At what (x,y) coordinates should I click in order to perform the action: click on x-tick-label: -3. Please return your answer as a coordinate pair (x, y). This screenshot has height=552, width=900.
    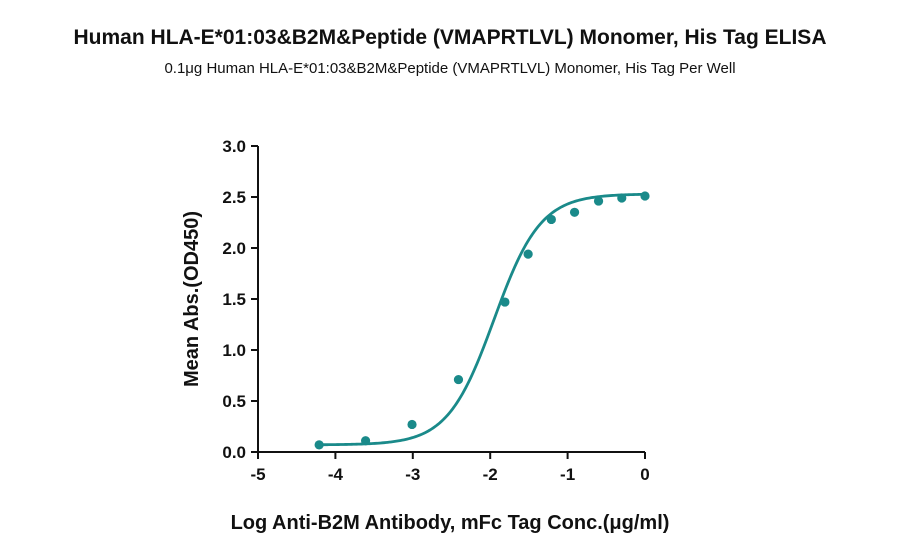
    Looking at the image, I should click on (412, 474).